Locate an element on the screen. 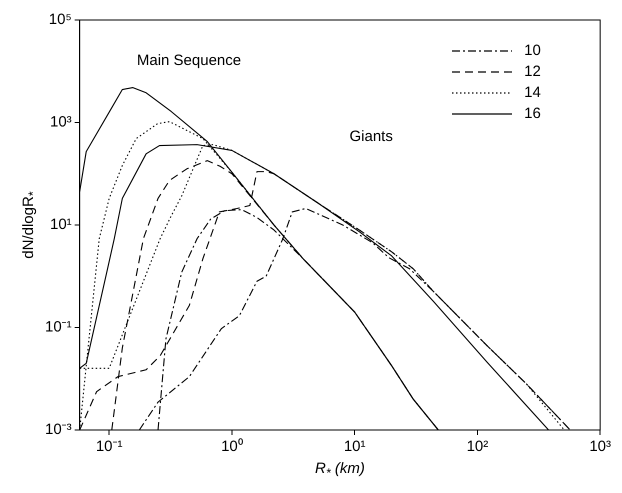 The image size is (622, 493). legend-label: 10 is located at coordinates (532, 50).